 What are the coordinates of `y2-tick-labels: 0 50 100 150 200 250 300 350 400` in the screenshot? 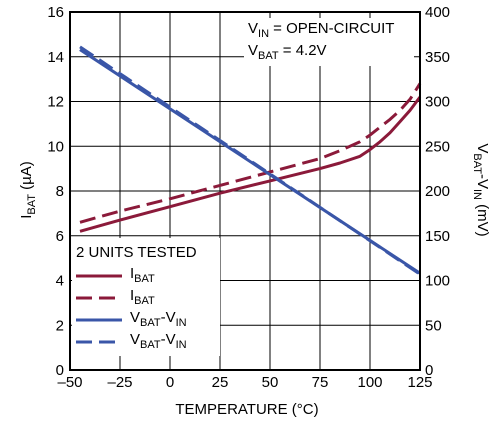 It's located at (437, 191).